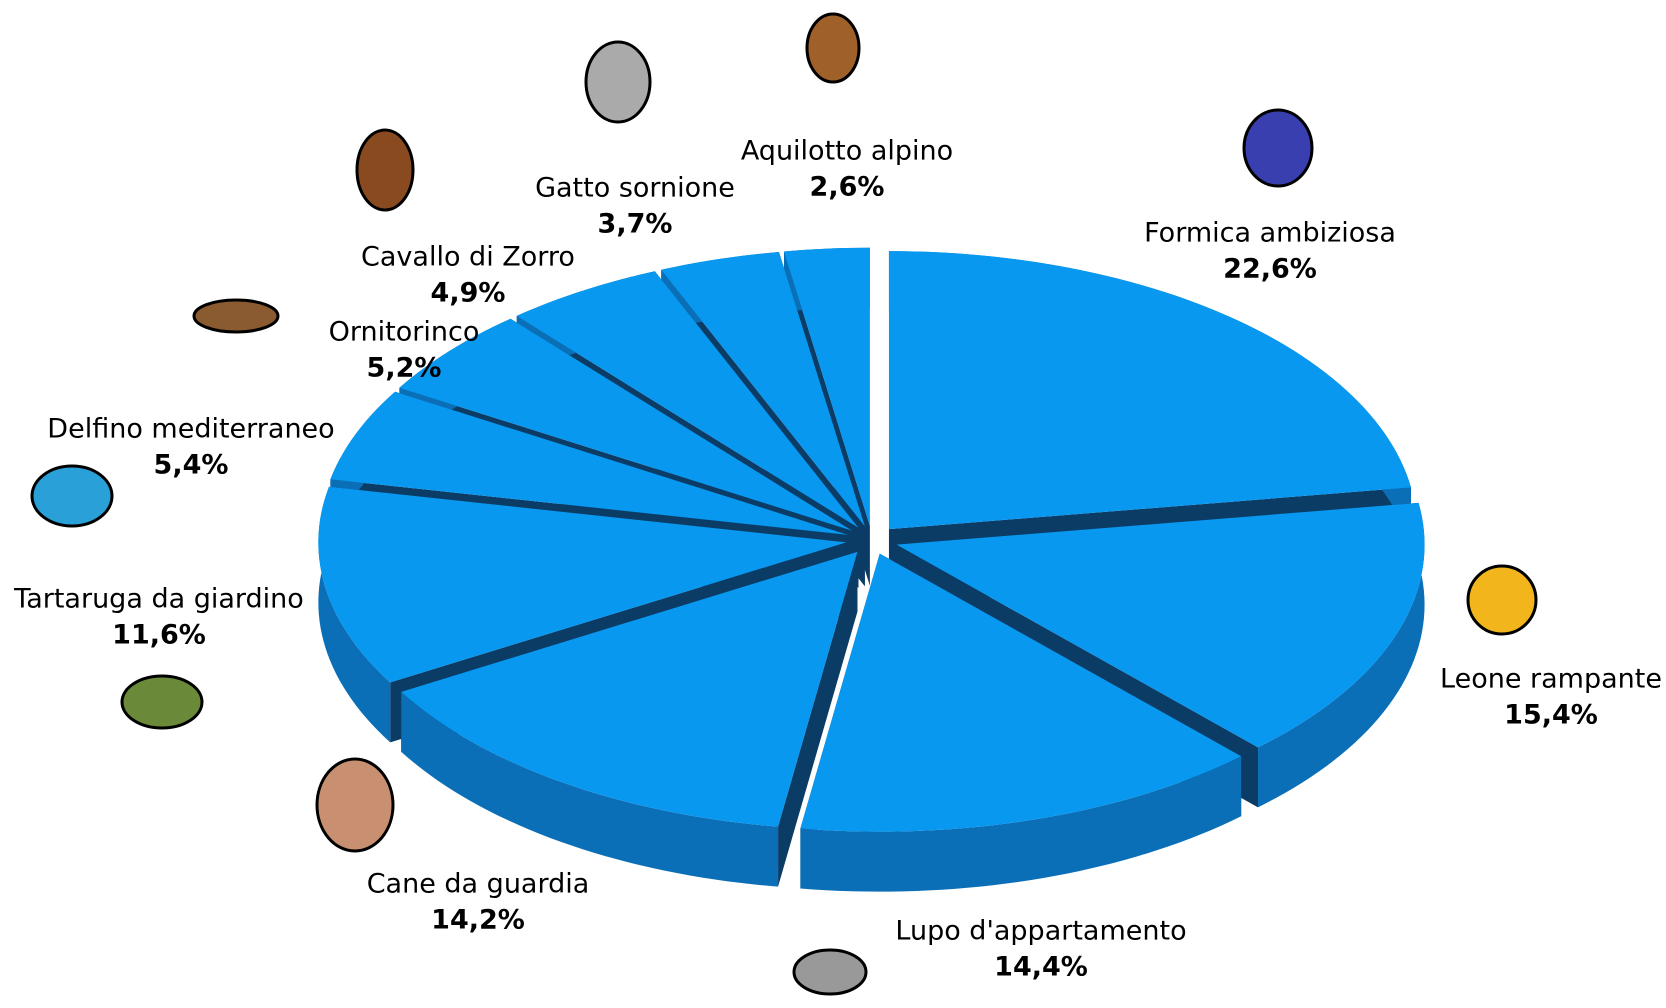 The width and height of the screenshot is (1666, 1008). I want to click on slice-label: Lupo d'appartamento, so click(1040, 931).